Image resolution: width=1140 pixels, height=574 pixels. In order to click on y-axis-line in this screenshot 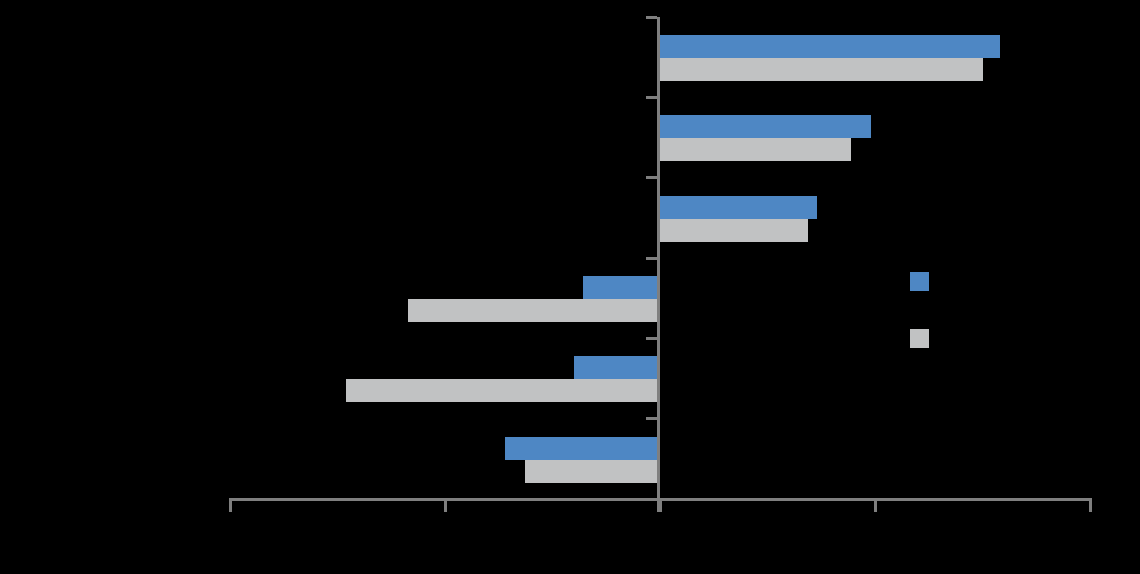, I will do `click(658, 264)`.